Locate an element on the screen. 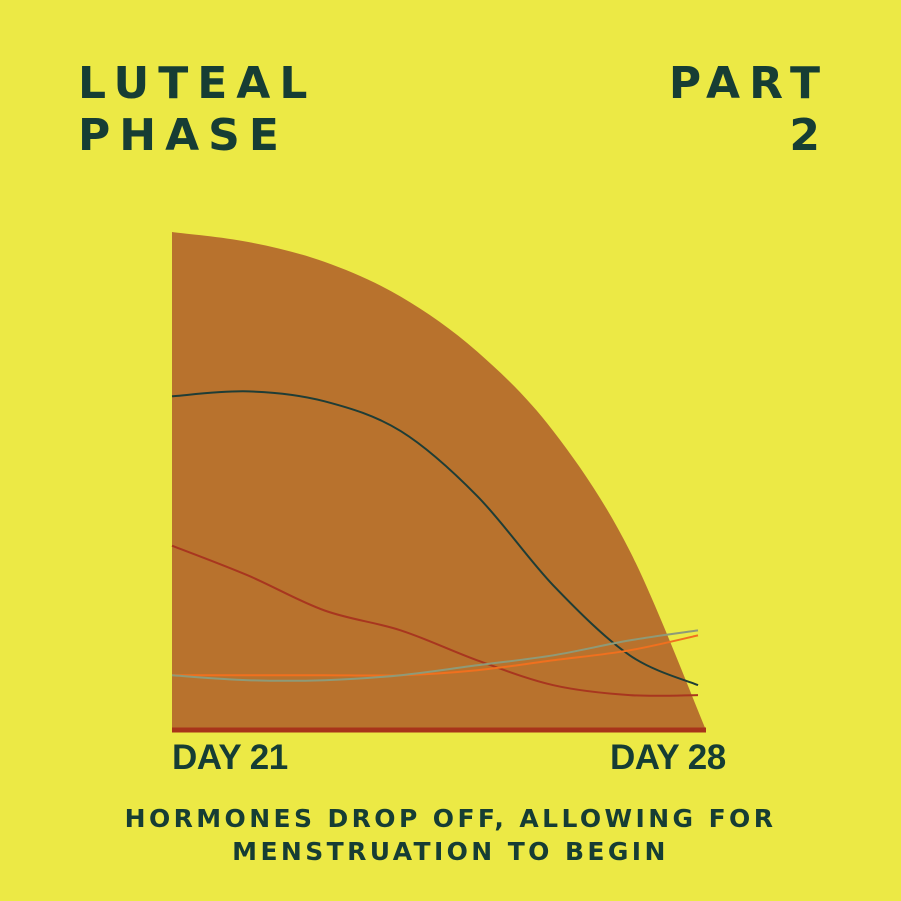  chart-title: LUTEAL PHASE is located at coordinates (197, 110).